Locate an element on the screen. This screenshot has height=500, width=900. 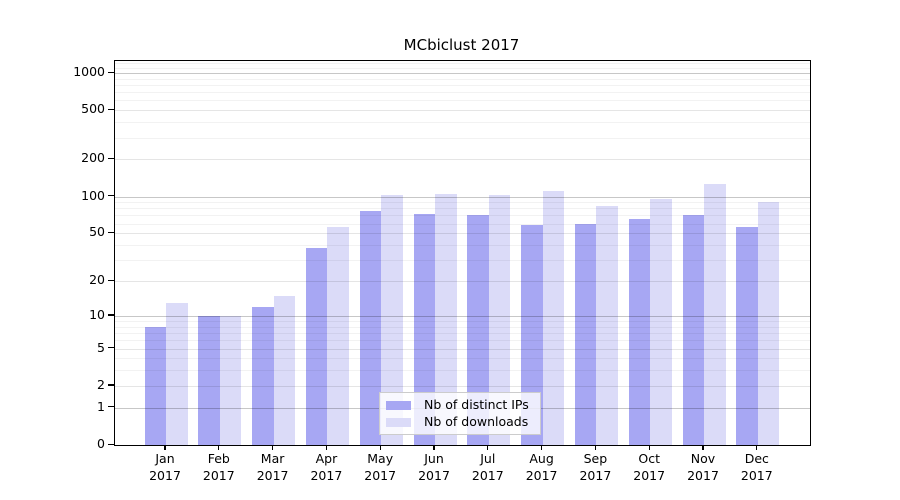
bar-ips-may is located at coordinates (370, 328).